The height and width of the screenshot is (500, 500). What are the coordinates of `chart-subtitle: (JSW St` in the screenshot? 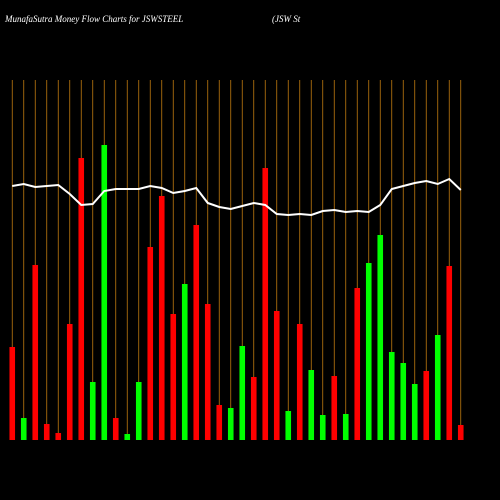 It's located at (286, 19).